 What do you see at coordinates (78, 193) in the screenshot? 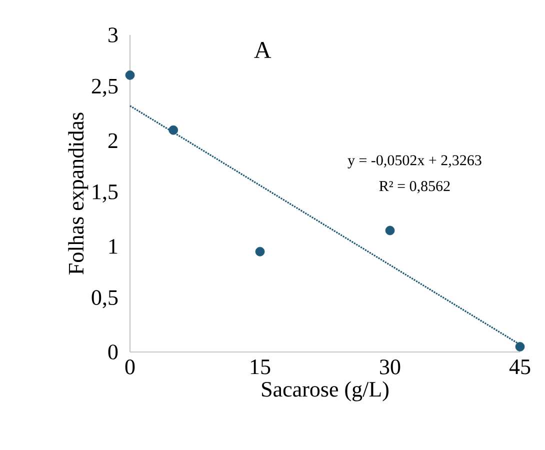
I see `y-axis-title: Folhas expandidas` at bounding box center [78, 193].